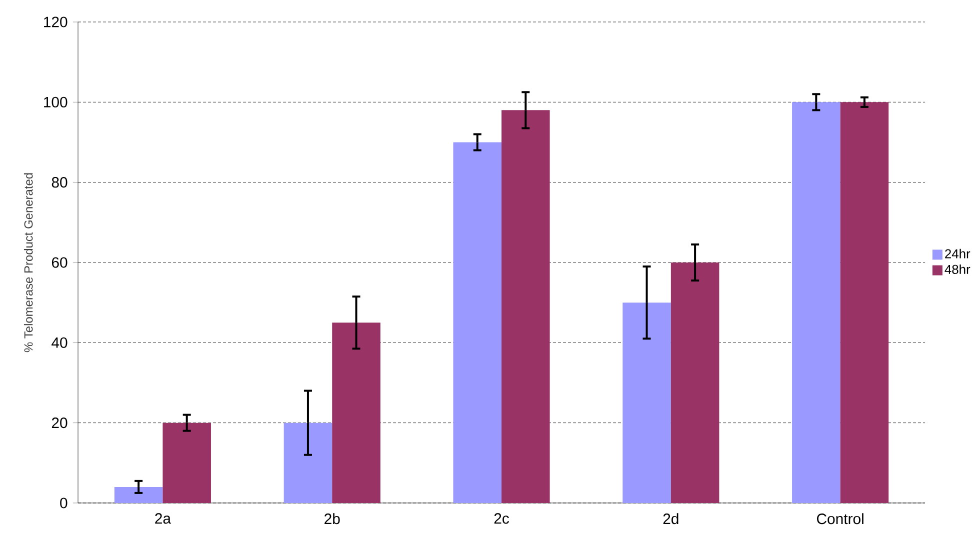 The image size is (980, 550). I want to click on x-tick-label: 2c, so click(502, 518).